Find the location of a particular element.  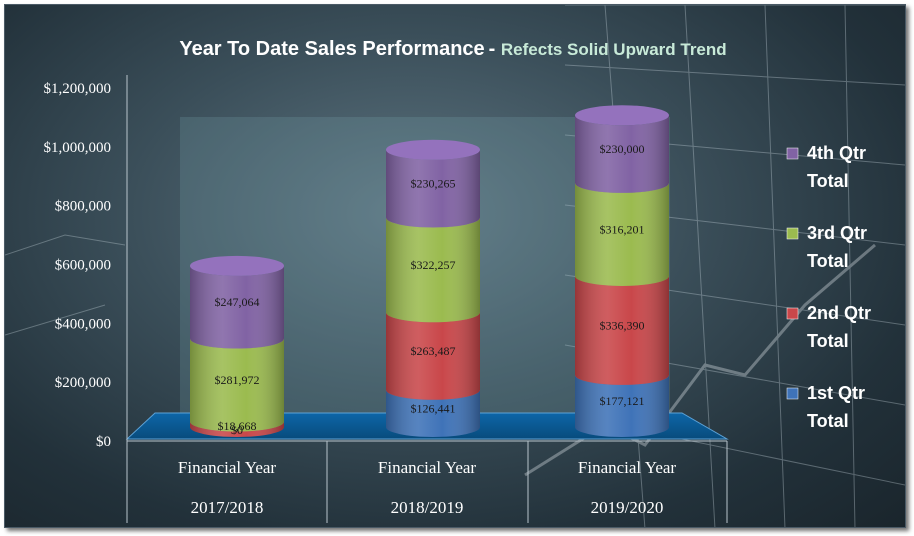

x-category-label: 2017/2018 is located at coordinates (227, 507).